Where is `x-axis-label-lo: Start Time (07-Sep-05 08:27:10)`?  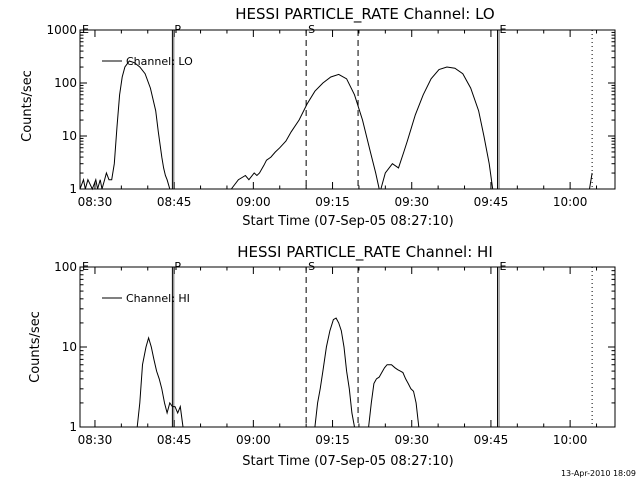 x-axis-label-lo: Start Time (07-Sep-05 08:27:10) is located at coordinates (347, 221).